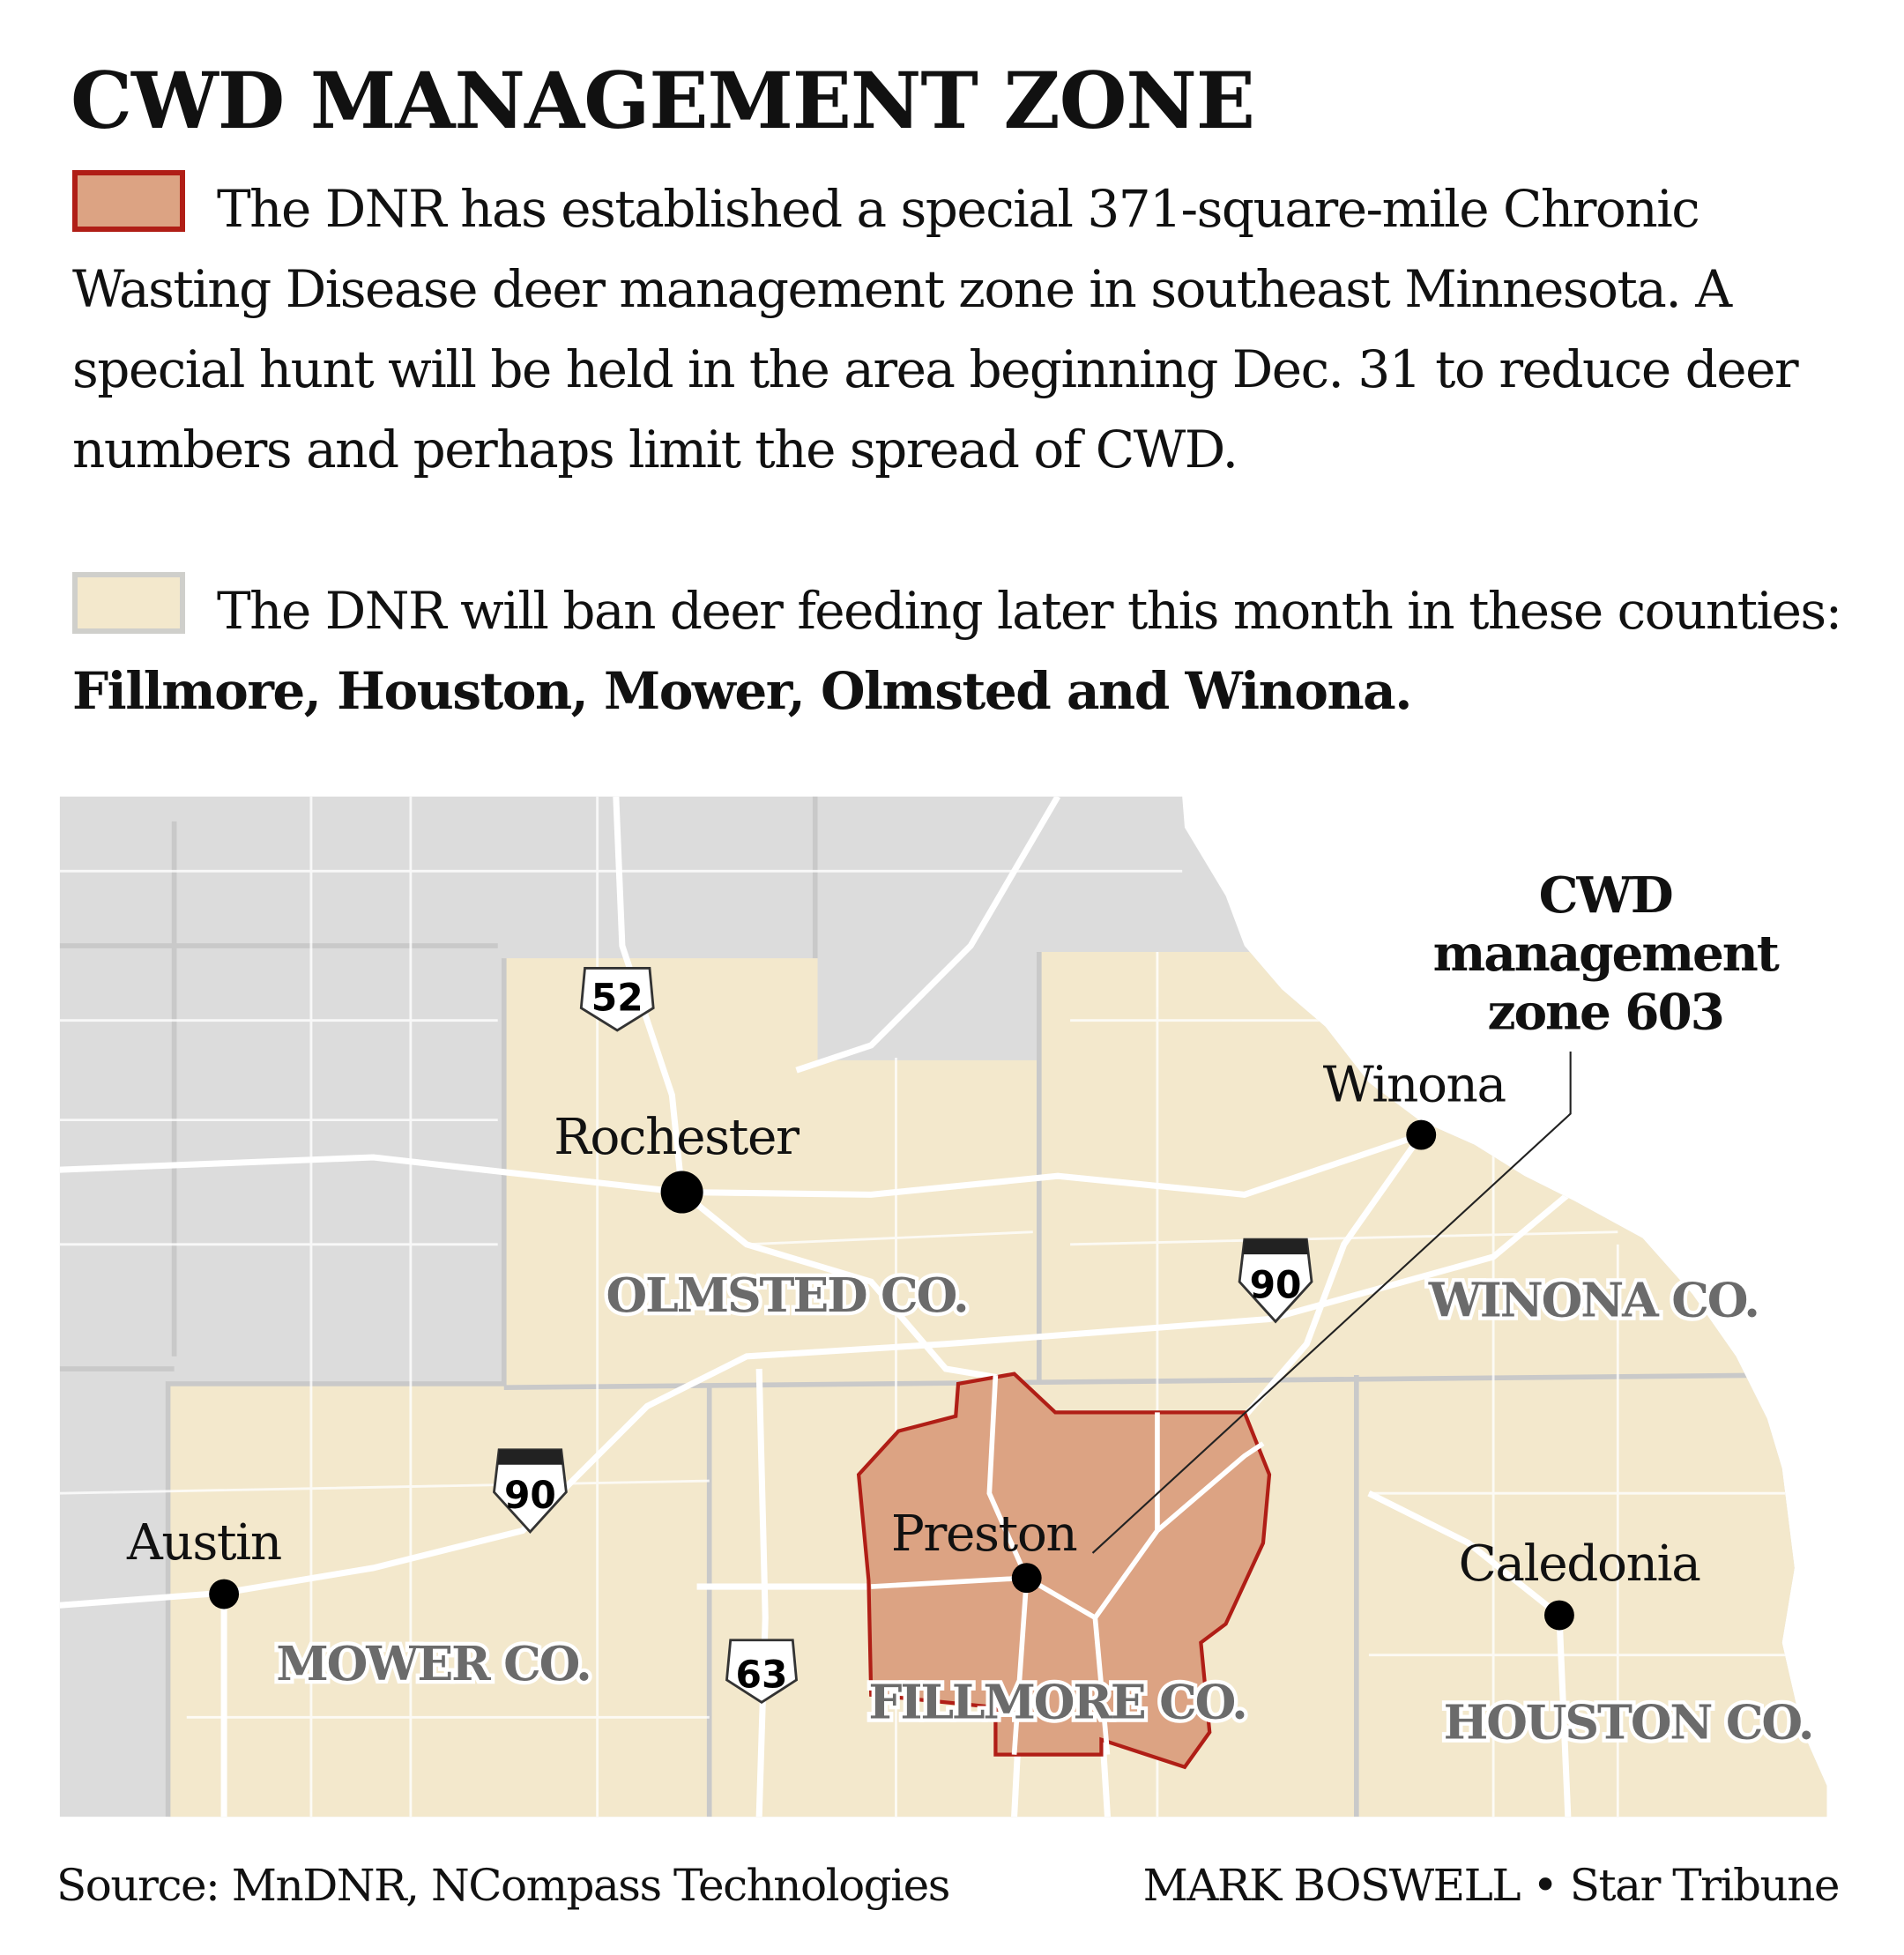 This screenshot has width=1904, height=1955. I want to click on zone-swatch, so click(128, 201).